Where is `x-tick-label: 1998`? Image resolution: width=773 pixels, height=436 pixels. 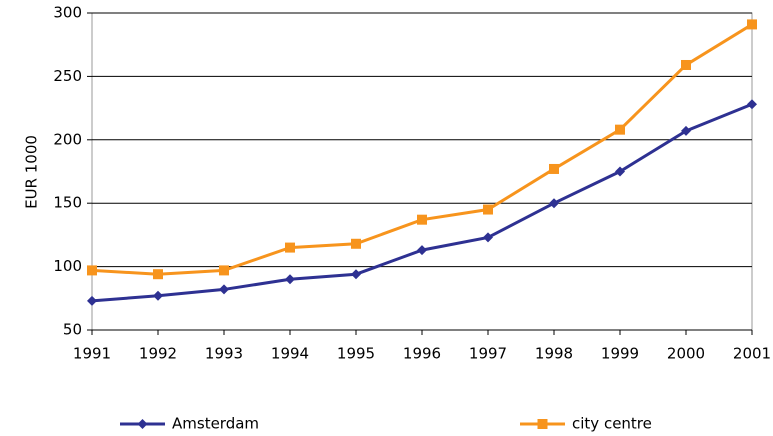
x-tick-label: 1998 is located at coordinates (554, 354).